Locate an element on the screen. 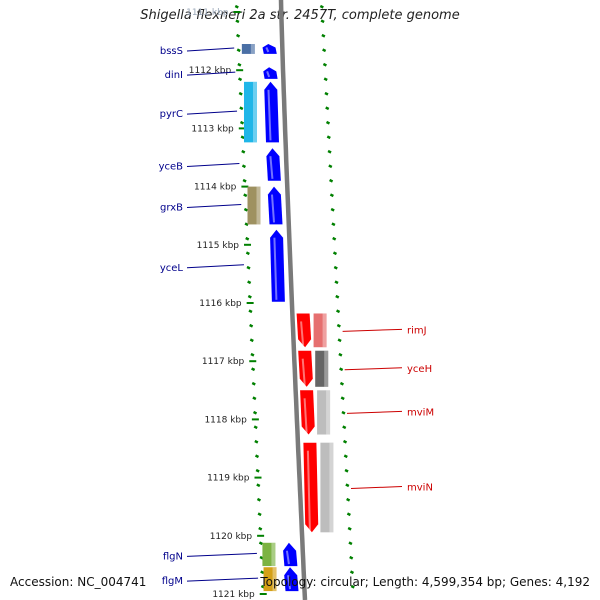  ruler-tick-label: 1115 kbp is located at coordinates (218, 246).